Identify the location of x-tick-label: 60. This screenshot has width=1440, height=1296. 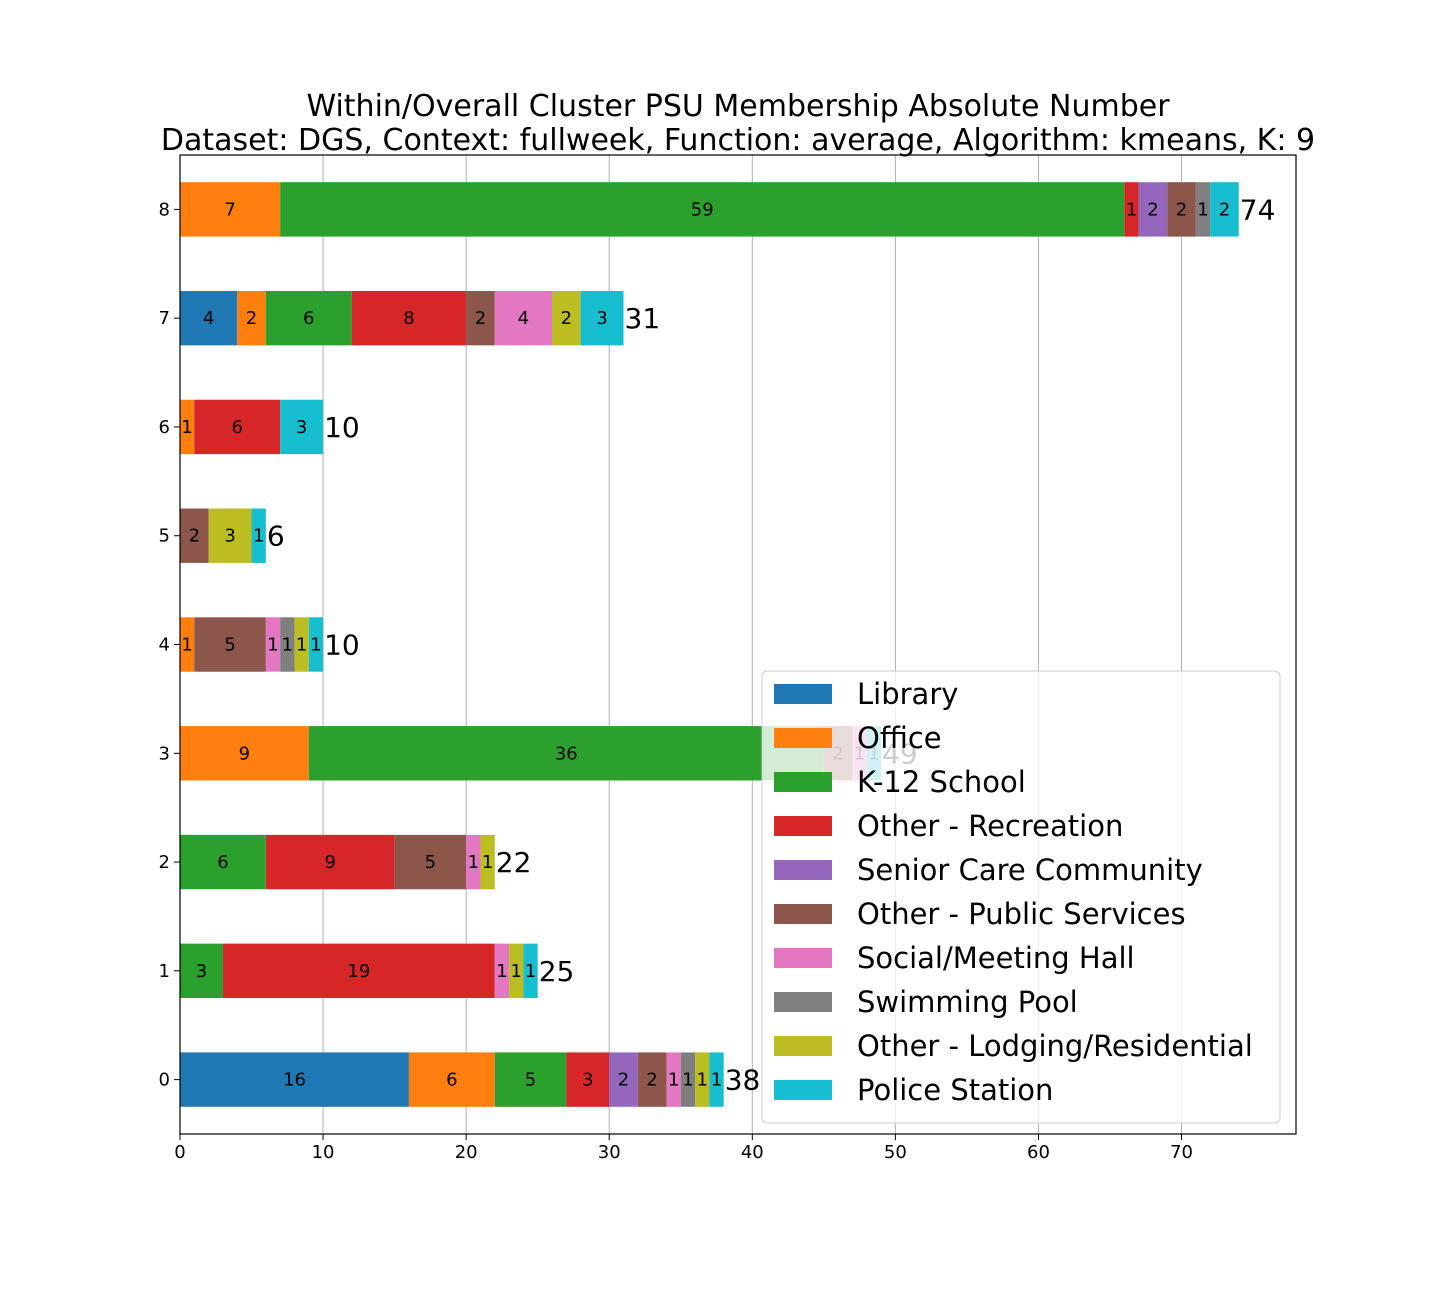
(1038, 1152).